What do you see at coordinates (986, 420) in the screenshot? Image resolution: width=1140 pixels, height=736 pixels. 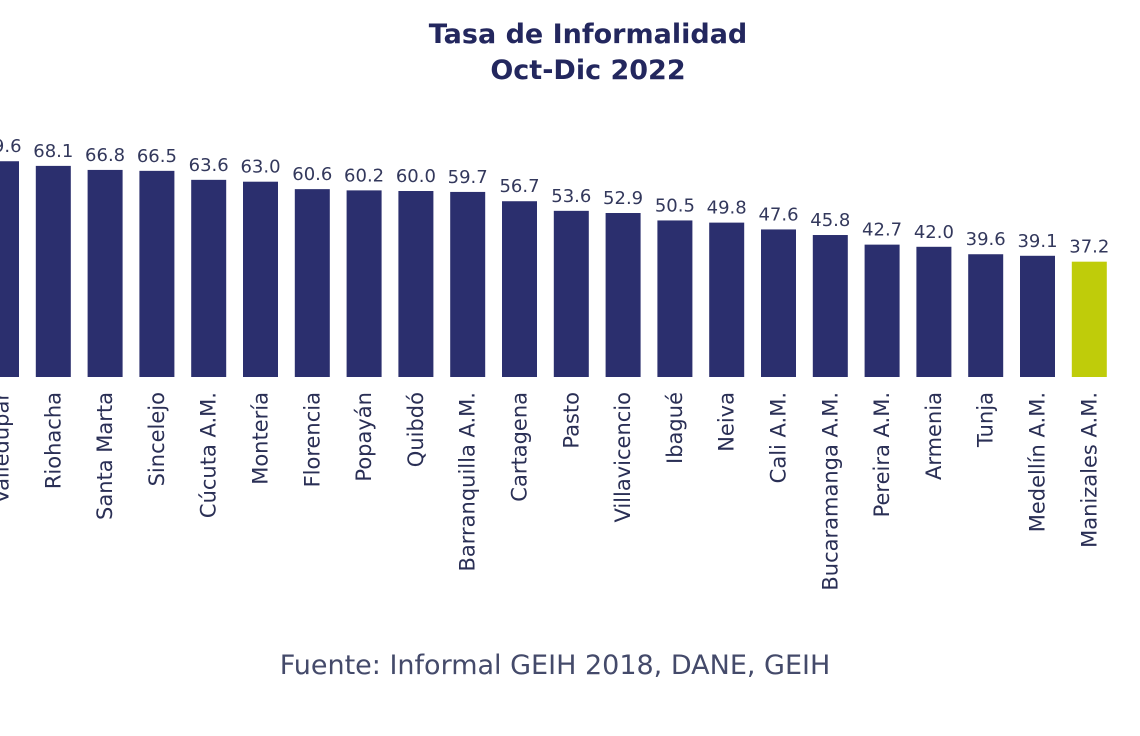 I see `category-label: Tunja` at bounding box center [986, 420].